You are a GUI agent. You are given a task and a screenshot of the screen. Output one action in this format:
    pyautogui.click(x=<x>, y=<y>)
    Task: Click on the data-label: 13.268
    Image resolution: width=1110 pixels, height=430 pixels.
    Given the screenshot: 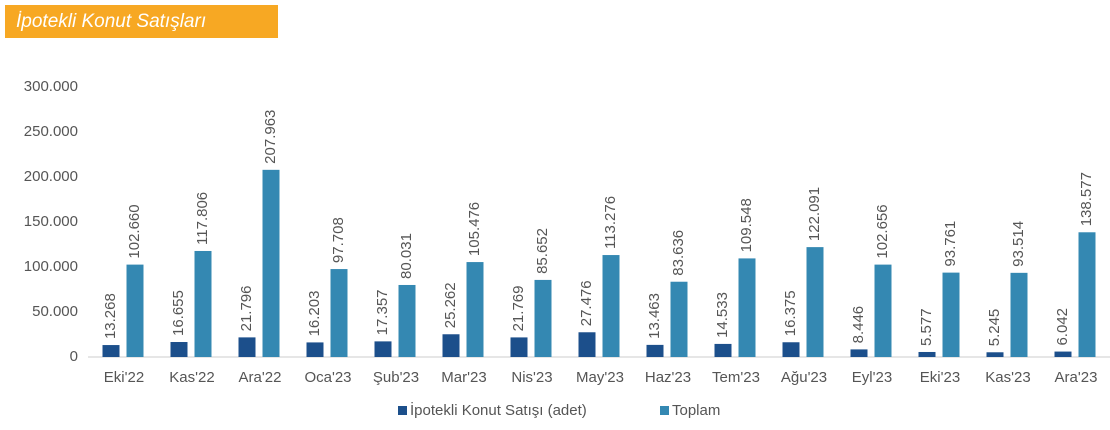 What is the action you would take?
    pyautogui.click(x=110, y=316)
    